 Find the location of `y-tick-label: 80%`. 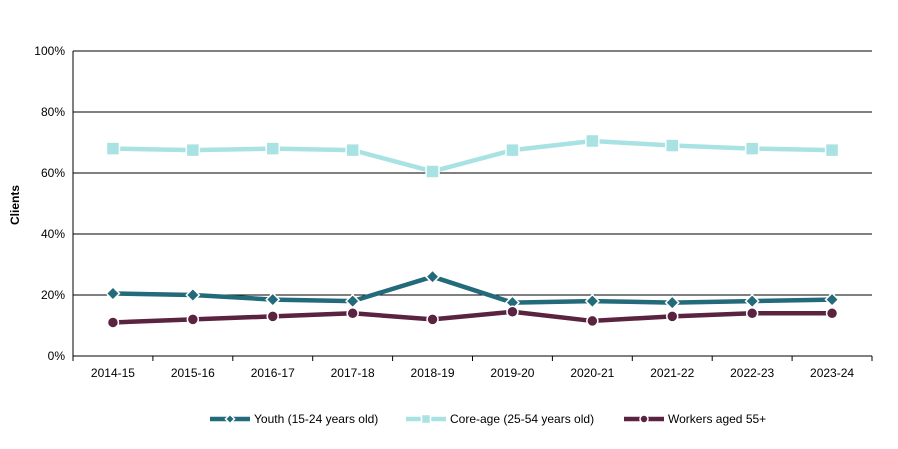

y-tick-label: 80% is located at coordinates (53, 112).